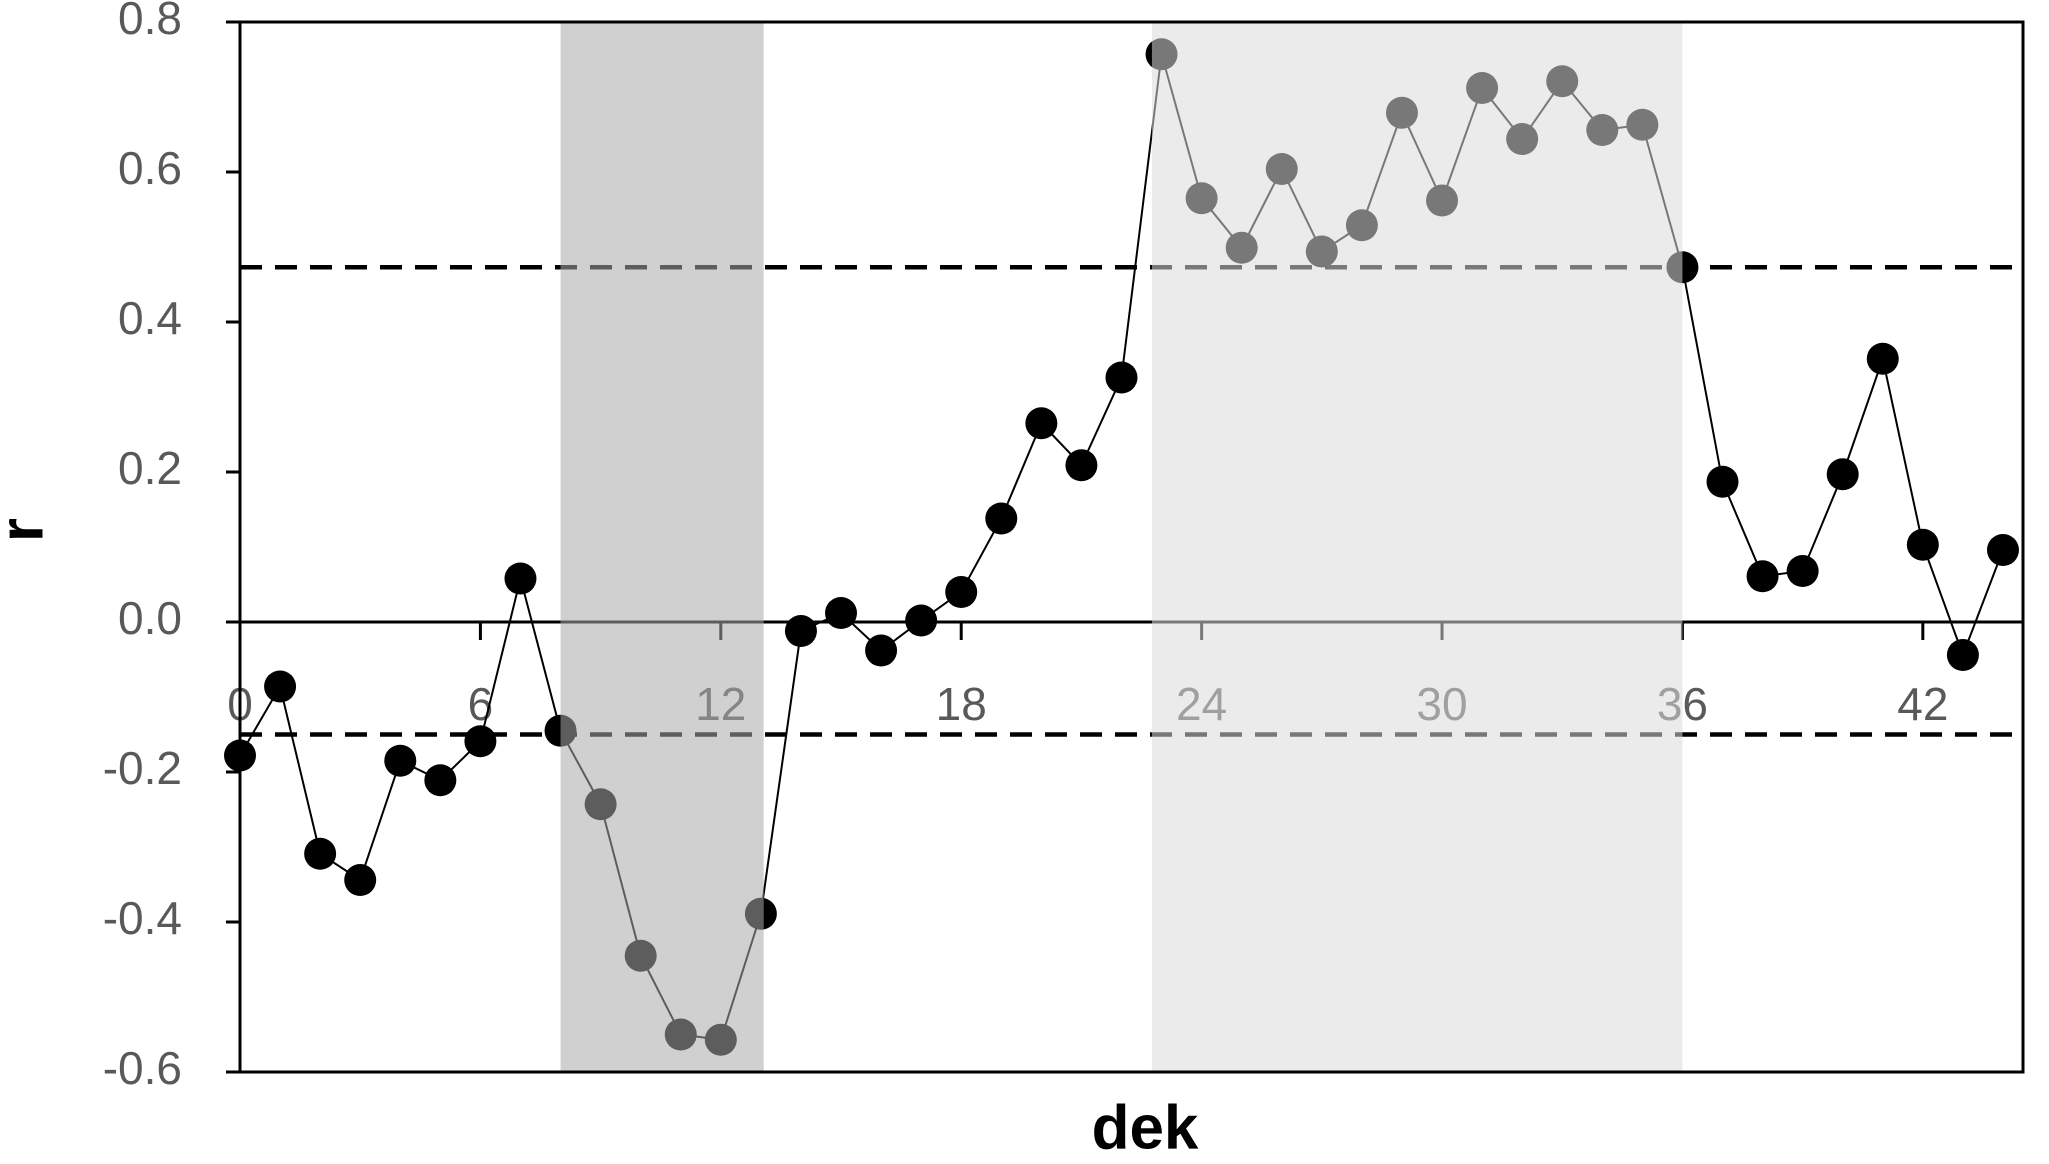  I want to click on x-axis-title: dek, so click(1145, 1127).